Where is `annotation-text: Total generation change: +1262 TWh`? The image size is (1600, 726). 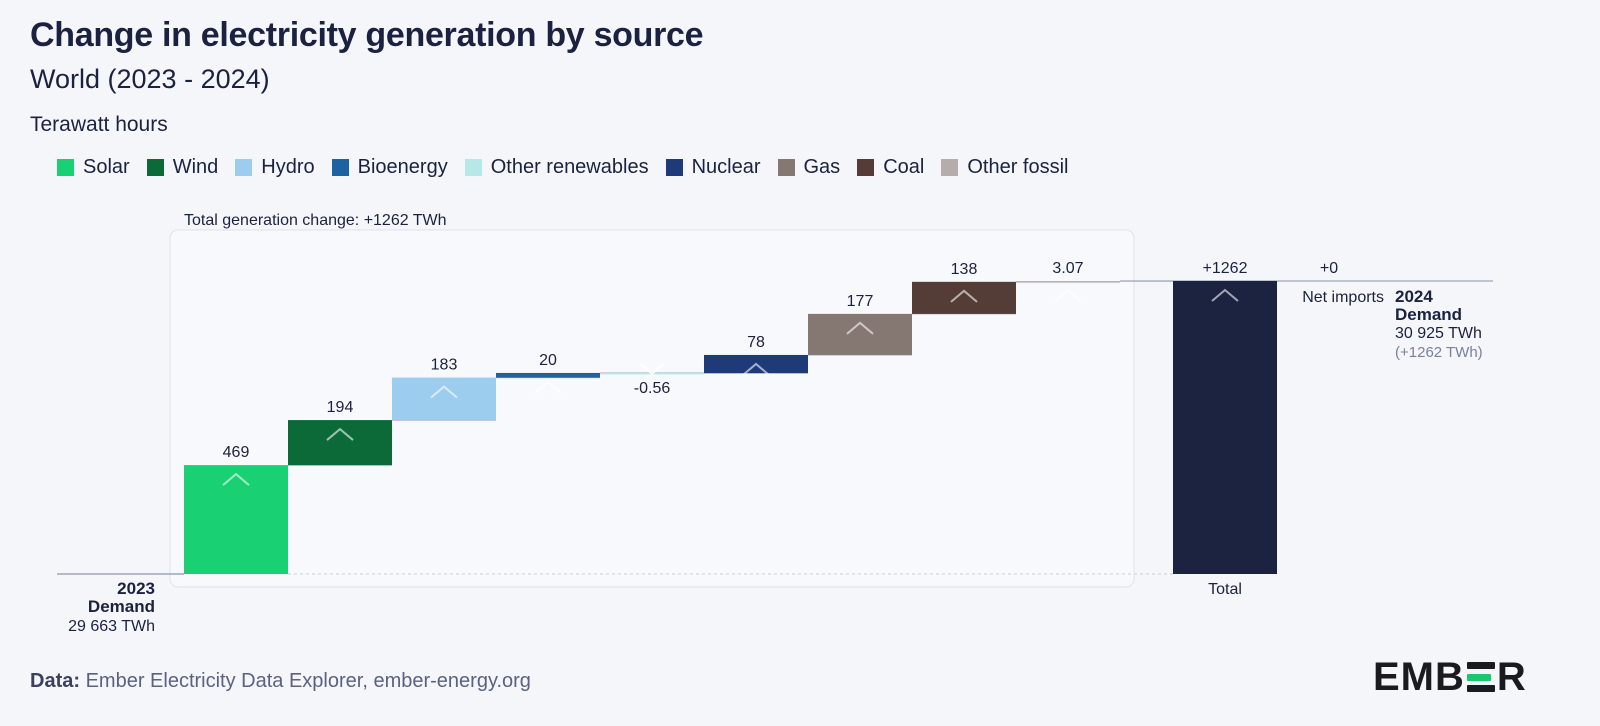 annotation-text: Total generation change: +1262 TWh is located at coordinates (315, 220).